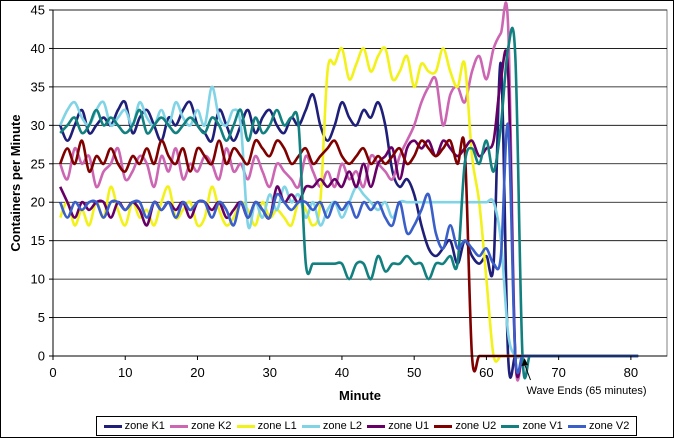  I want to click on legend-item: zone L2, so click(332, 426).